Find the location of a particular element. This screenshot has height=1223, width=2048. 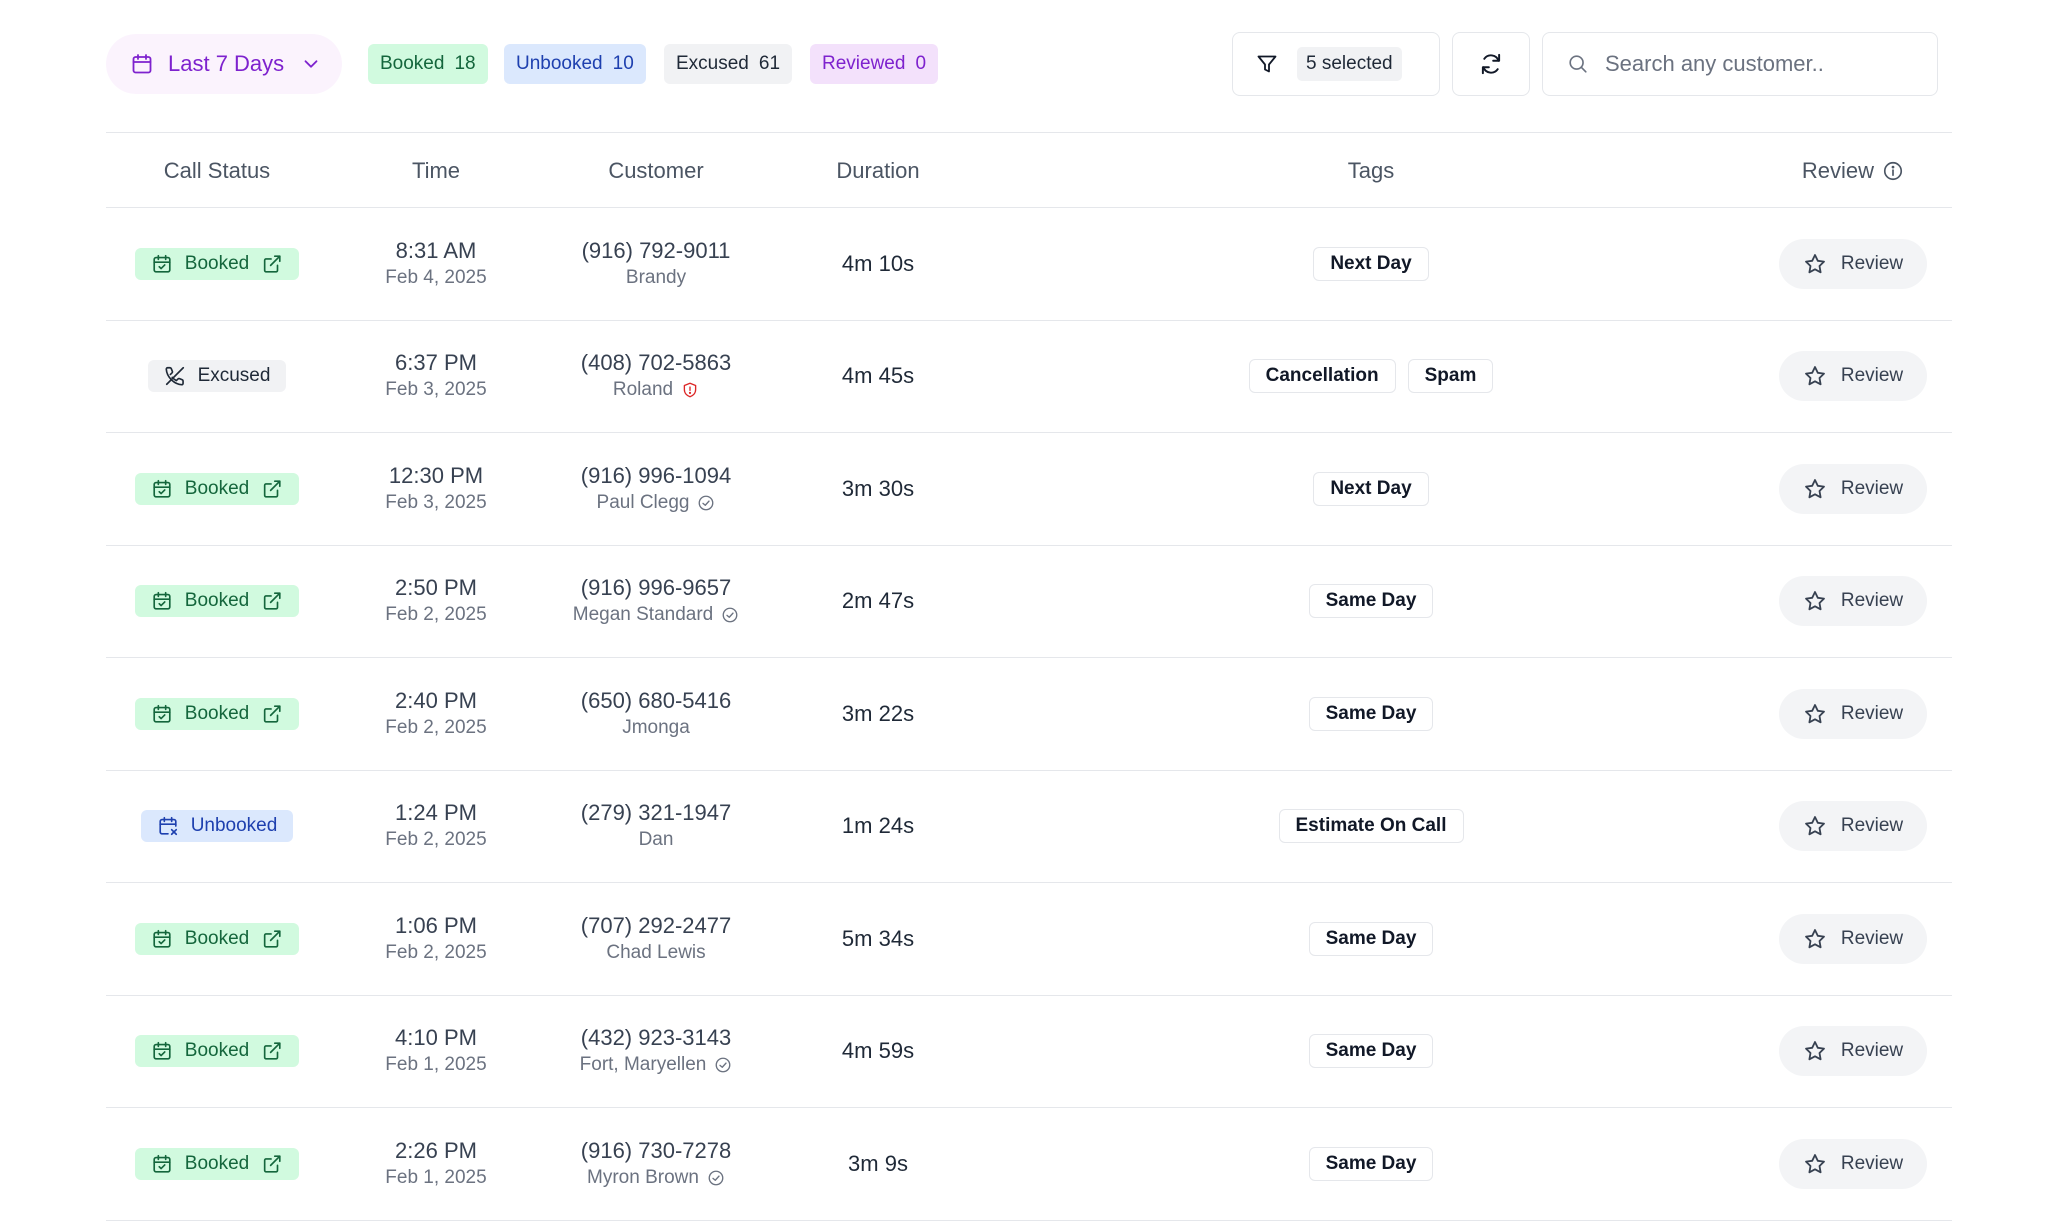

cell-duration: 3m 9s is located at coordinates (878, 1164).